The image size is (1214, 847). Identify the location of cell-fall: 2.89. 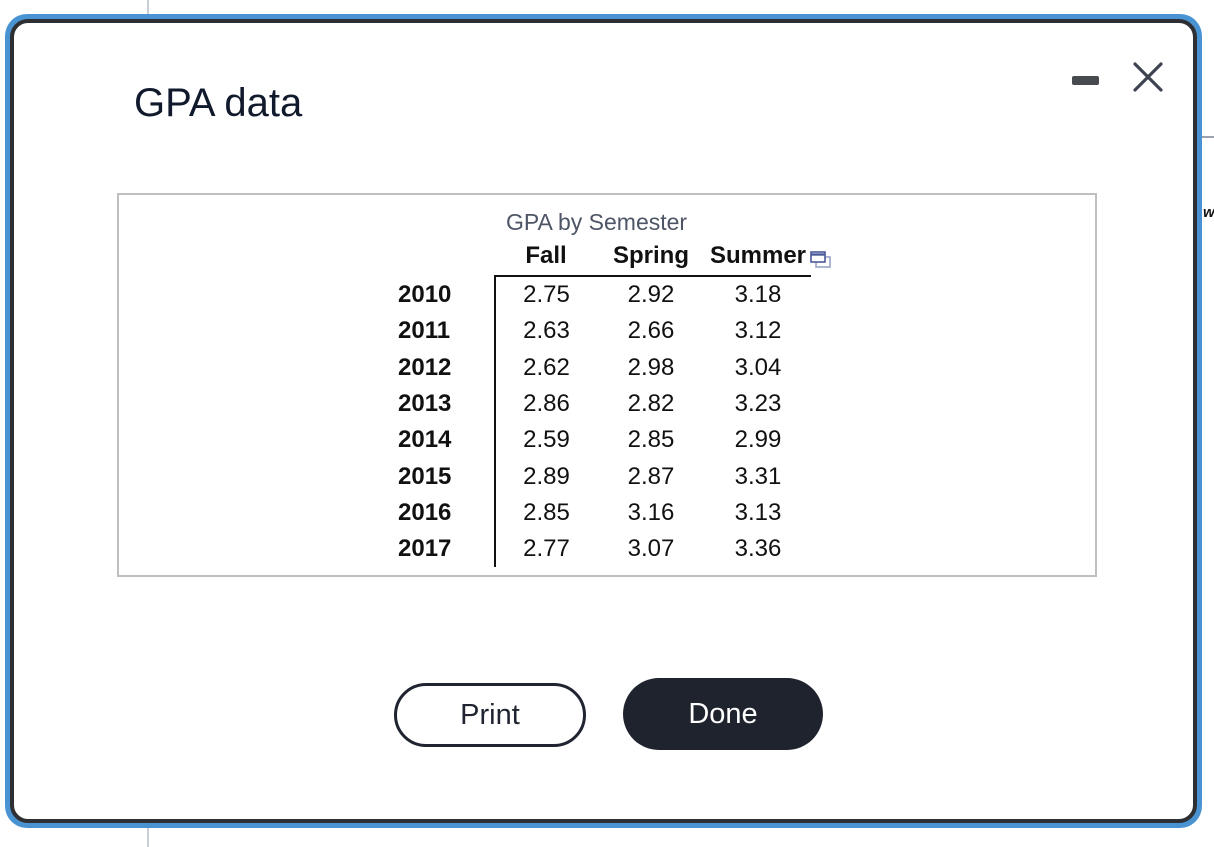
(545, 476).